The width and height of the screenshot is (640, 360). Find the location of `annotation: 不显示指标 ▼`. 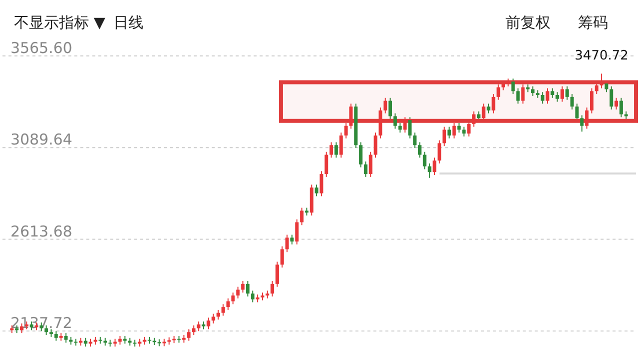

annotation: 不显示指标 ▼ is located at coordinates (60, 22).